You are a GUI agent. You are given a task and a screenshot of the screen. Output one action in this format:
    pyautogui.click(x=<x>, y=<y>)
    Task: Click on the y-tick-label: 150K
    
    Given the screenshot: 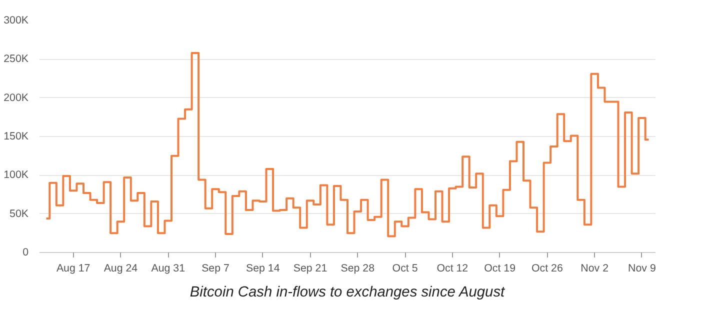 What is the action you would take?
    pyautogui.click(x=16, y=136)
    